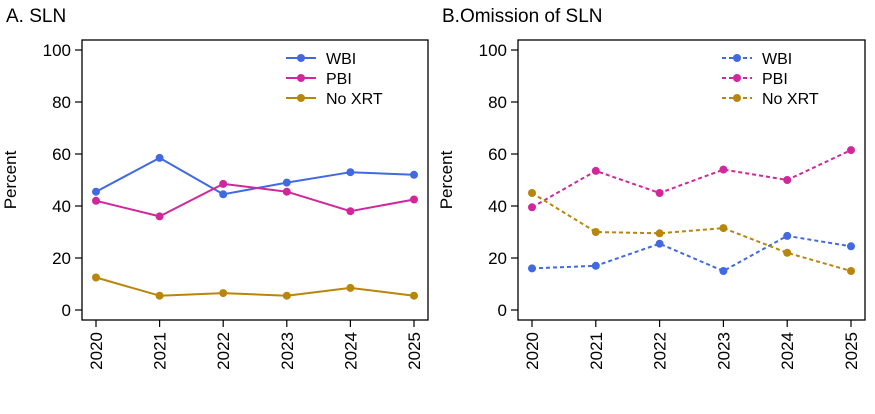  I want to click on panel-b-legend-label-pbi: PBI, so click(775, 79).